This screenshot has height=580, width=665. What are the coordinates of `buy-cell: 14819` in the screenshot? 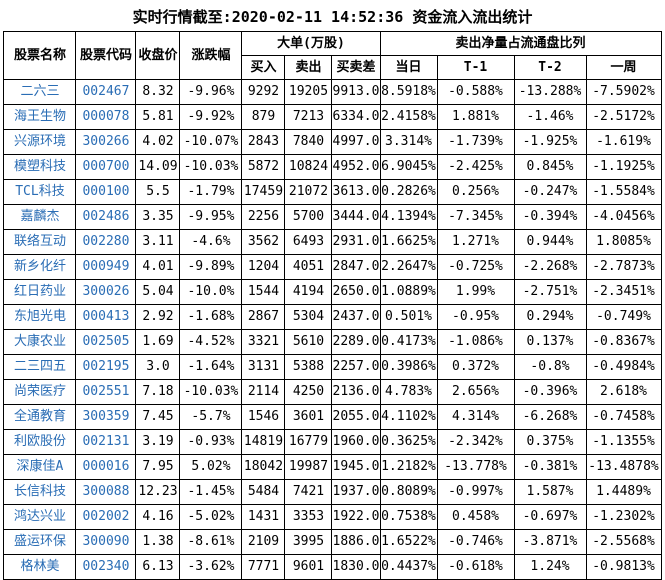 It's located at (263, 442).